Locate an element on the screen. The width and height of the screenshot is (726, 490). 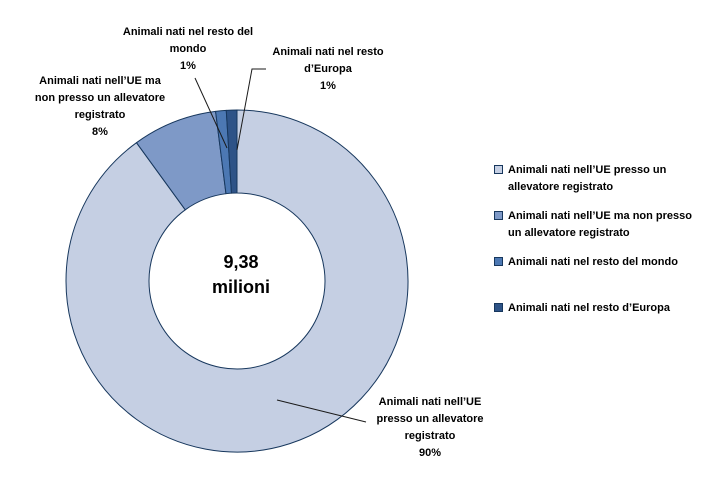
legend-item-resto-del-mondo: Animali nati nel resto del mondo is located at coordinates (607, 277).